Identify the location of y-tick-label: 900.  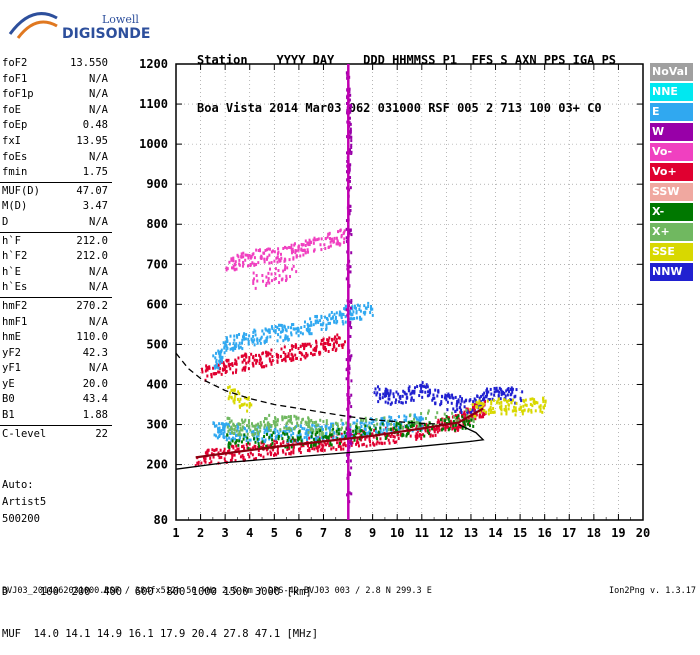
(157, 184).